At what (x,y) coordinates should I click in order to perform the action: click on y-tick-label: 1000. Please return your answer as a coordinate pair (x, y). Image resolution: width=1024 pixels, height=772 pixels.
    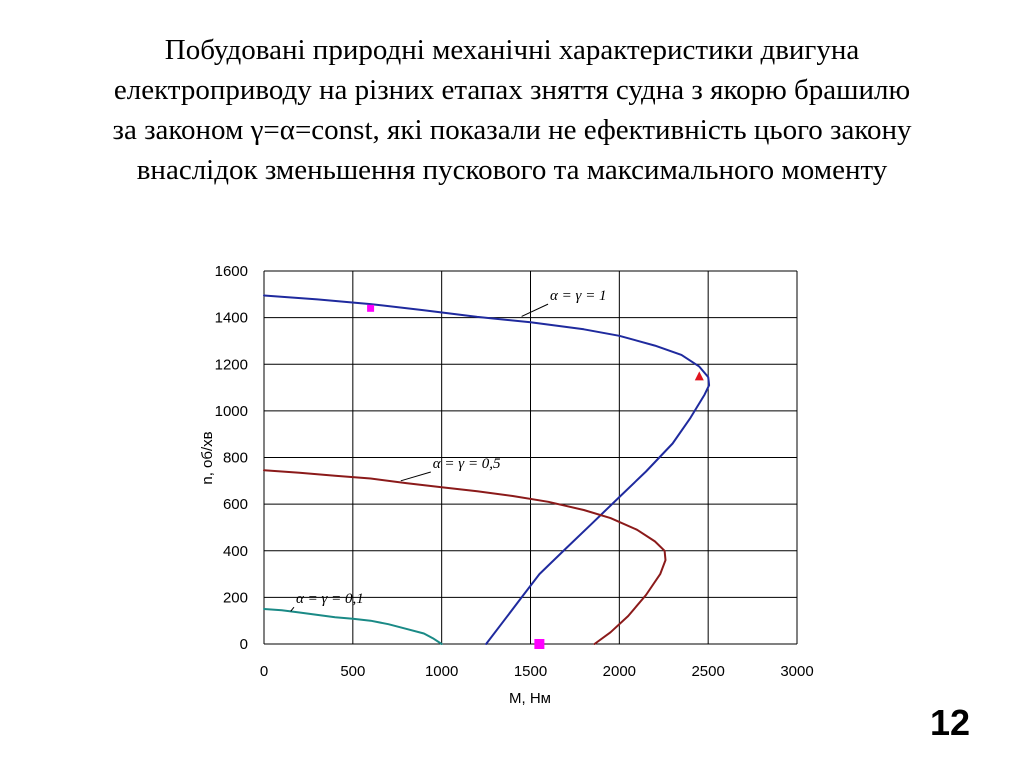
    Looking at the image, I should click on (231, 411).